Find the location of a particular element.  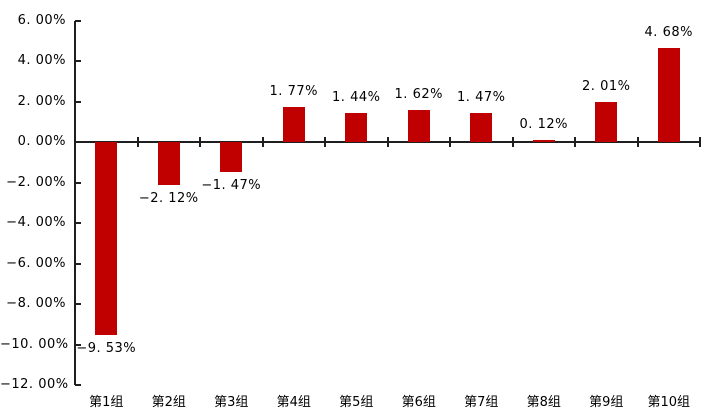

x-tick-label: 第5组 is located at coordinates (356, 402).